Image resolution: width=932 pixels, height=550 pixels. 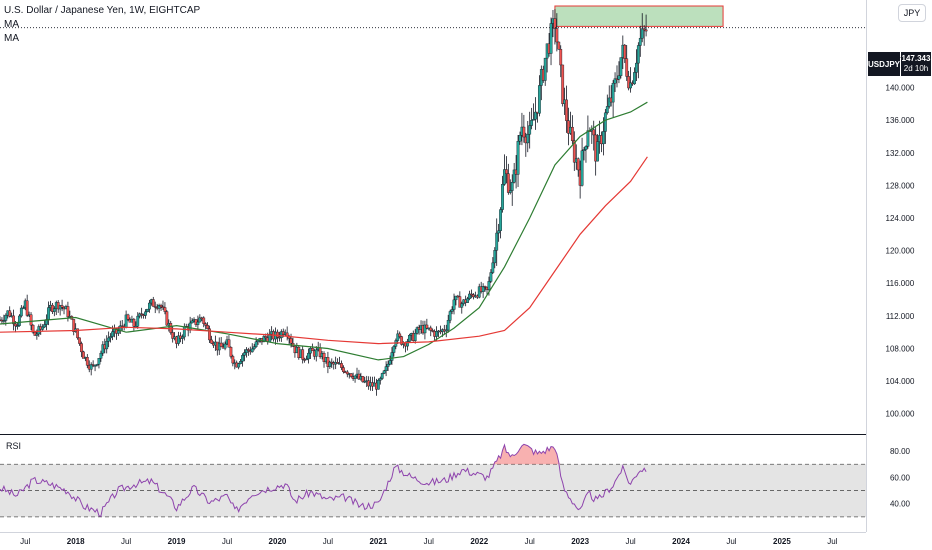 What do you see at coordinates (11, 38) in the screenshot?
I see `indicator-ma-slow: MA` at bounding box center [11, 38].